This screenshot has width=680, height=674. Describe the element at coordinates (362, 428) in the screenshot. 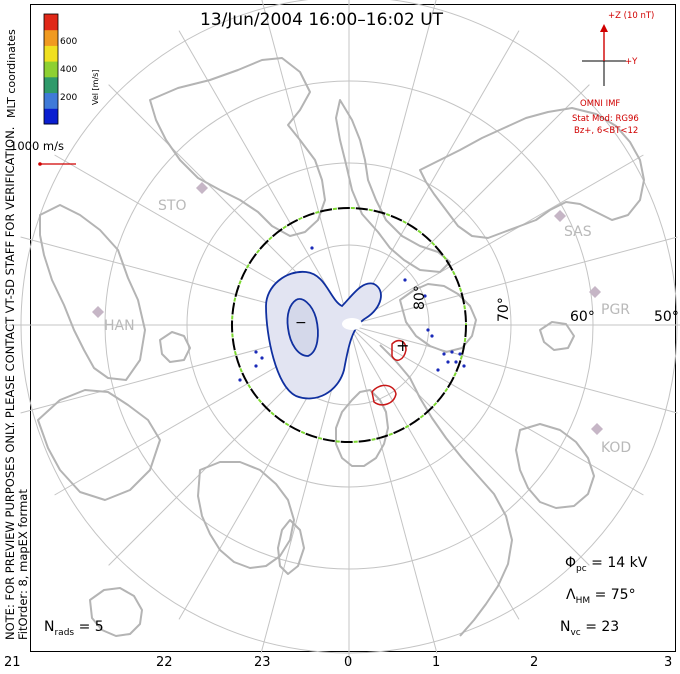

I see `coast-greenland` at that location.